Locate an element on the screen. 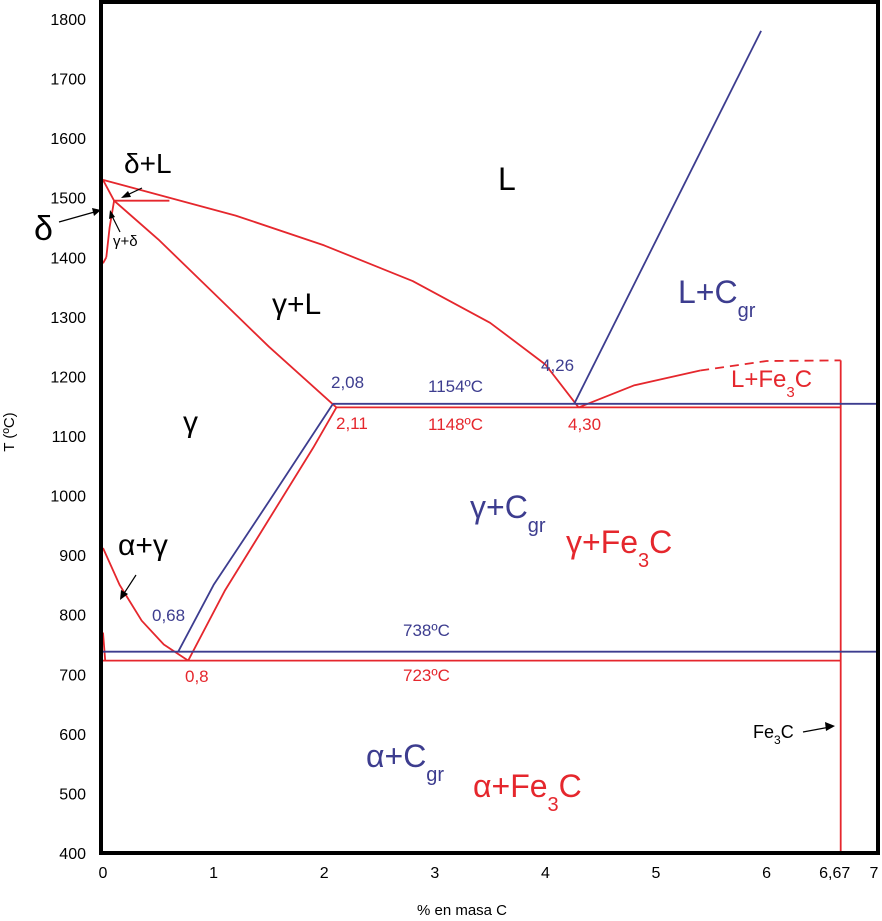 The width and height of the screenshot is (882, 921). label-0-8: 0,8 is located at coordinates (197, 676).